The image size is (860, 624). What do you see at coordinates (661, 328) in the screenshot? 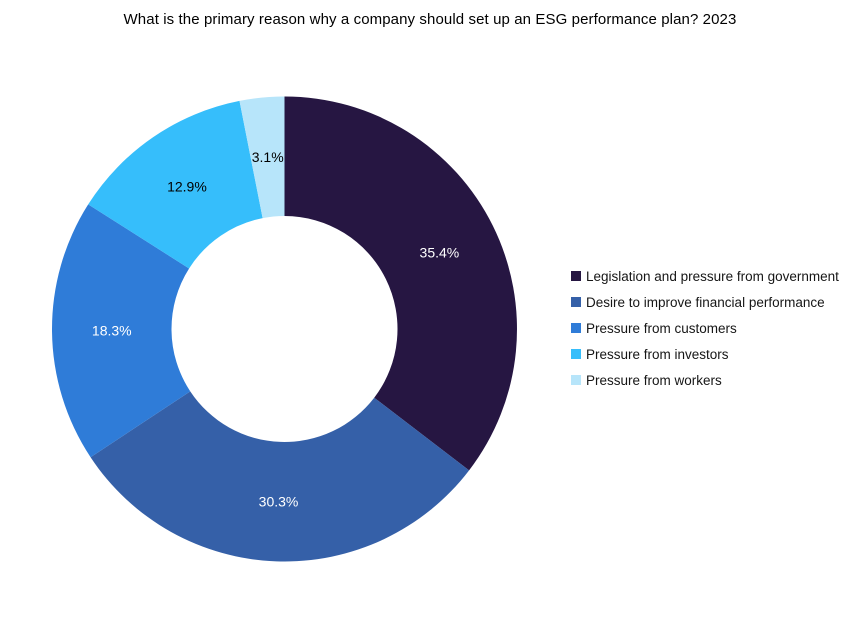
I see `legend-label: Pressure from customers` at bounding box center [661, 328].